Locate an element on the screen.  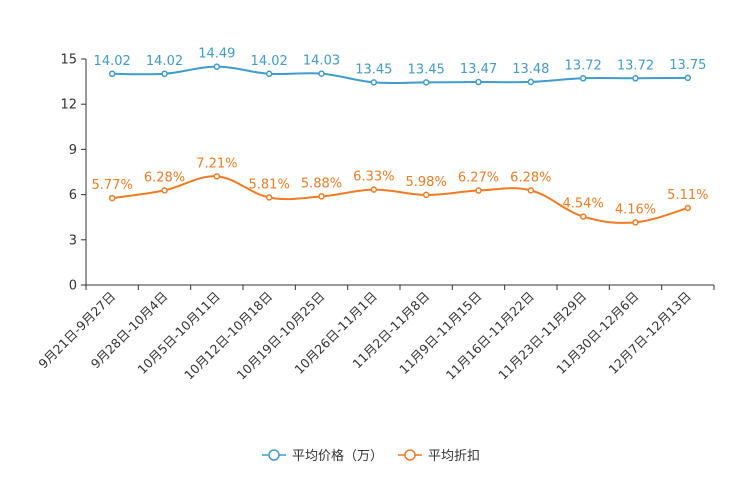
data-label: 5.98% is located at coordinates (426, 182).